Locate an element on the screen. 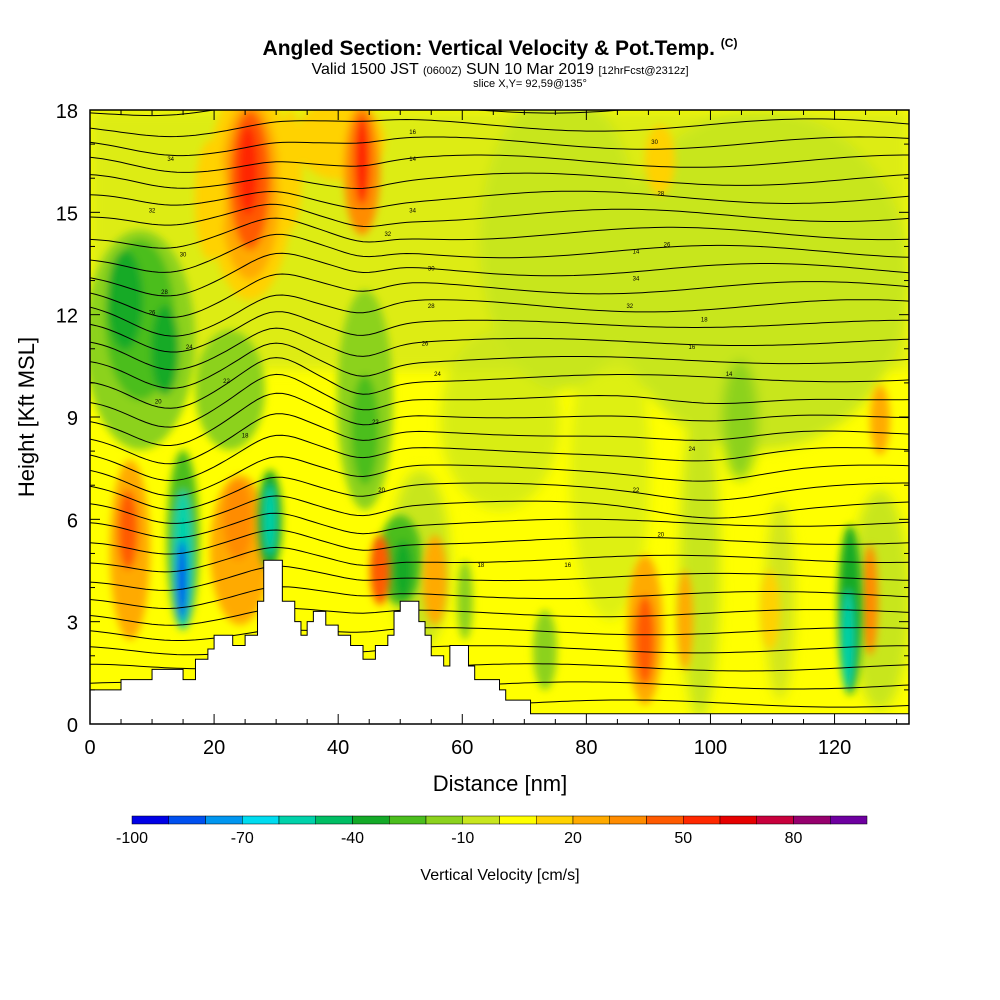 The height and width of the screenshot is (1000, 1000). x-tick-label: 0 is located at coordinates (89, 748).